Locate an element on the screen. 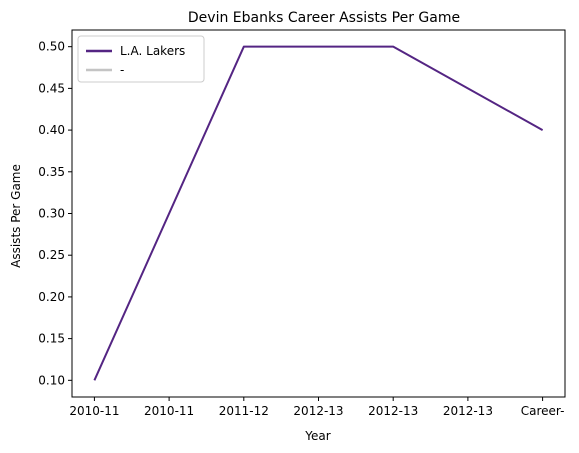 The image size is (579, 453). legend-label: - is located at coordinates (122, 70).